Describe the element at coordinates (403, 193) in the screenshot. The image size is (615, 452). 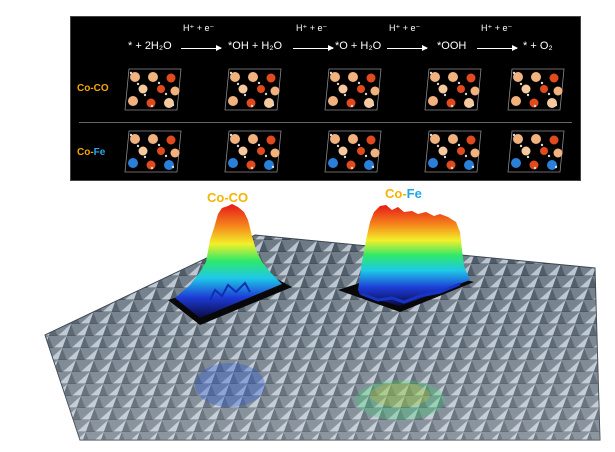
I see `co-fe-peak-title: Co-Fe` at that location.